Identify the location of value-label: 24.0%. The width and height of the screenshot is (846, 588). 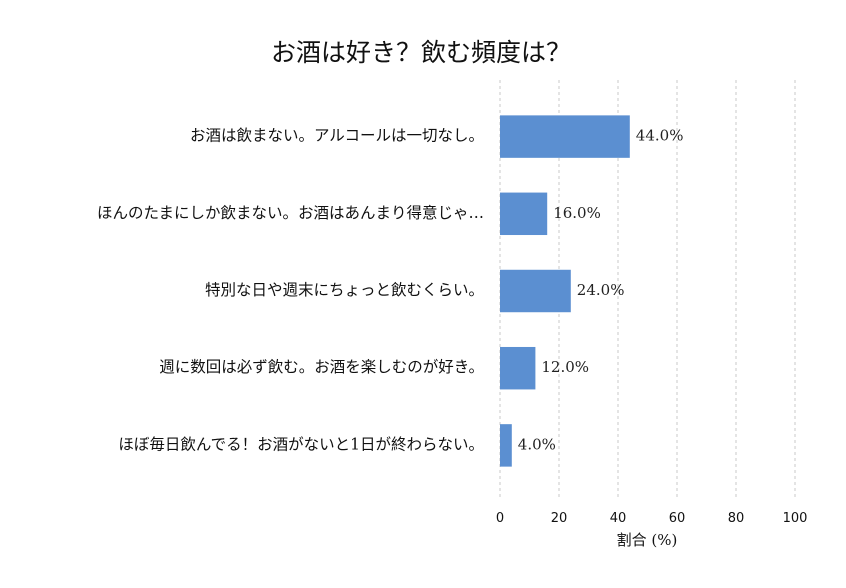
(601, 290).